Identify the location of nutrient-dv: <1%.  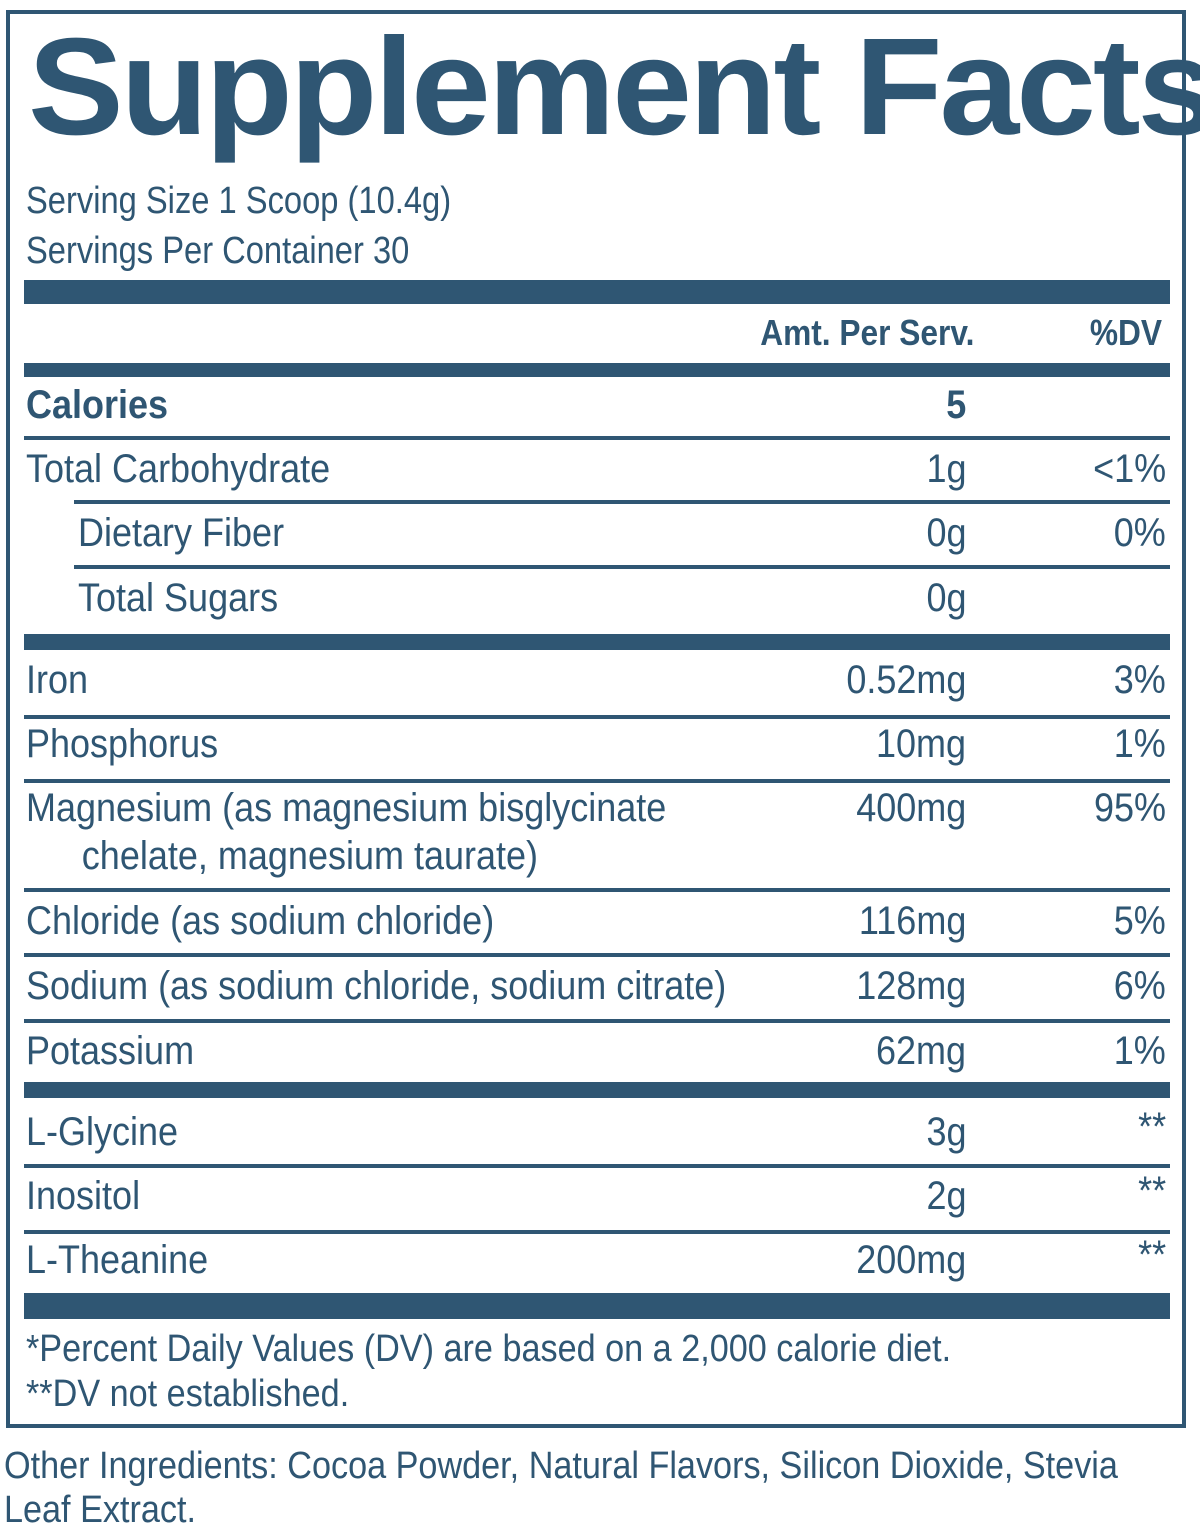
(1129, 469).